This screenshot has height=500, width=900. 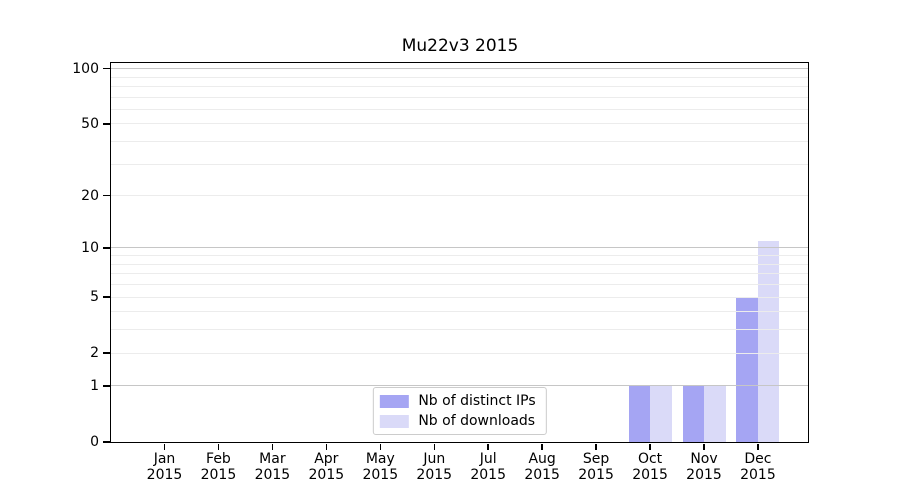 What do you see at coordinates (90, 247) in the screenshot?
I see `y-tick-label: 10` at bounding box center [90, 247].